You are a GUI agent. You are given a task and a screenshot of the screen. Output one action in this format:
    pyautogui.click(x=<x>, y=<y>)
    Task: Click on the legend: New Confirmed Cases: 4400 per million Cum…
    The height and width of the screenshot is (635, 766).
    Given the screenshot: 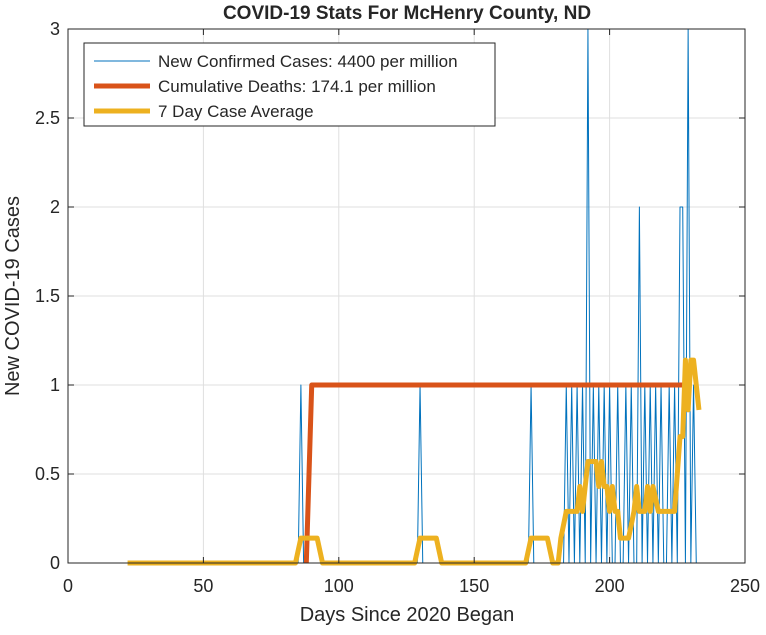 What is the action you would take?
    pyautogui.click(x=289, y=84)
    